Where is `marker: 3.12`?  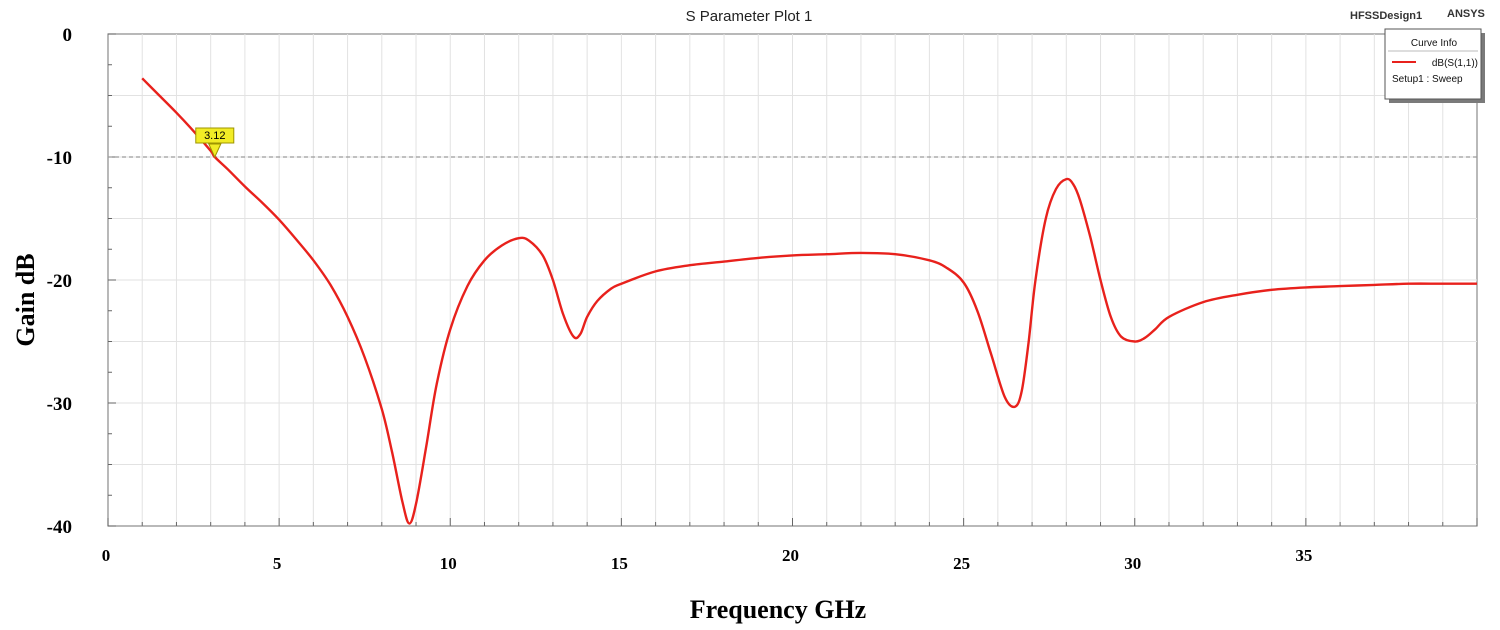 marker: 3.12 is located at coordinates (215, 143).